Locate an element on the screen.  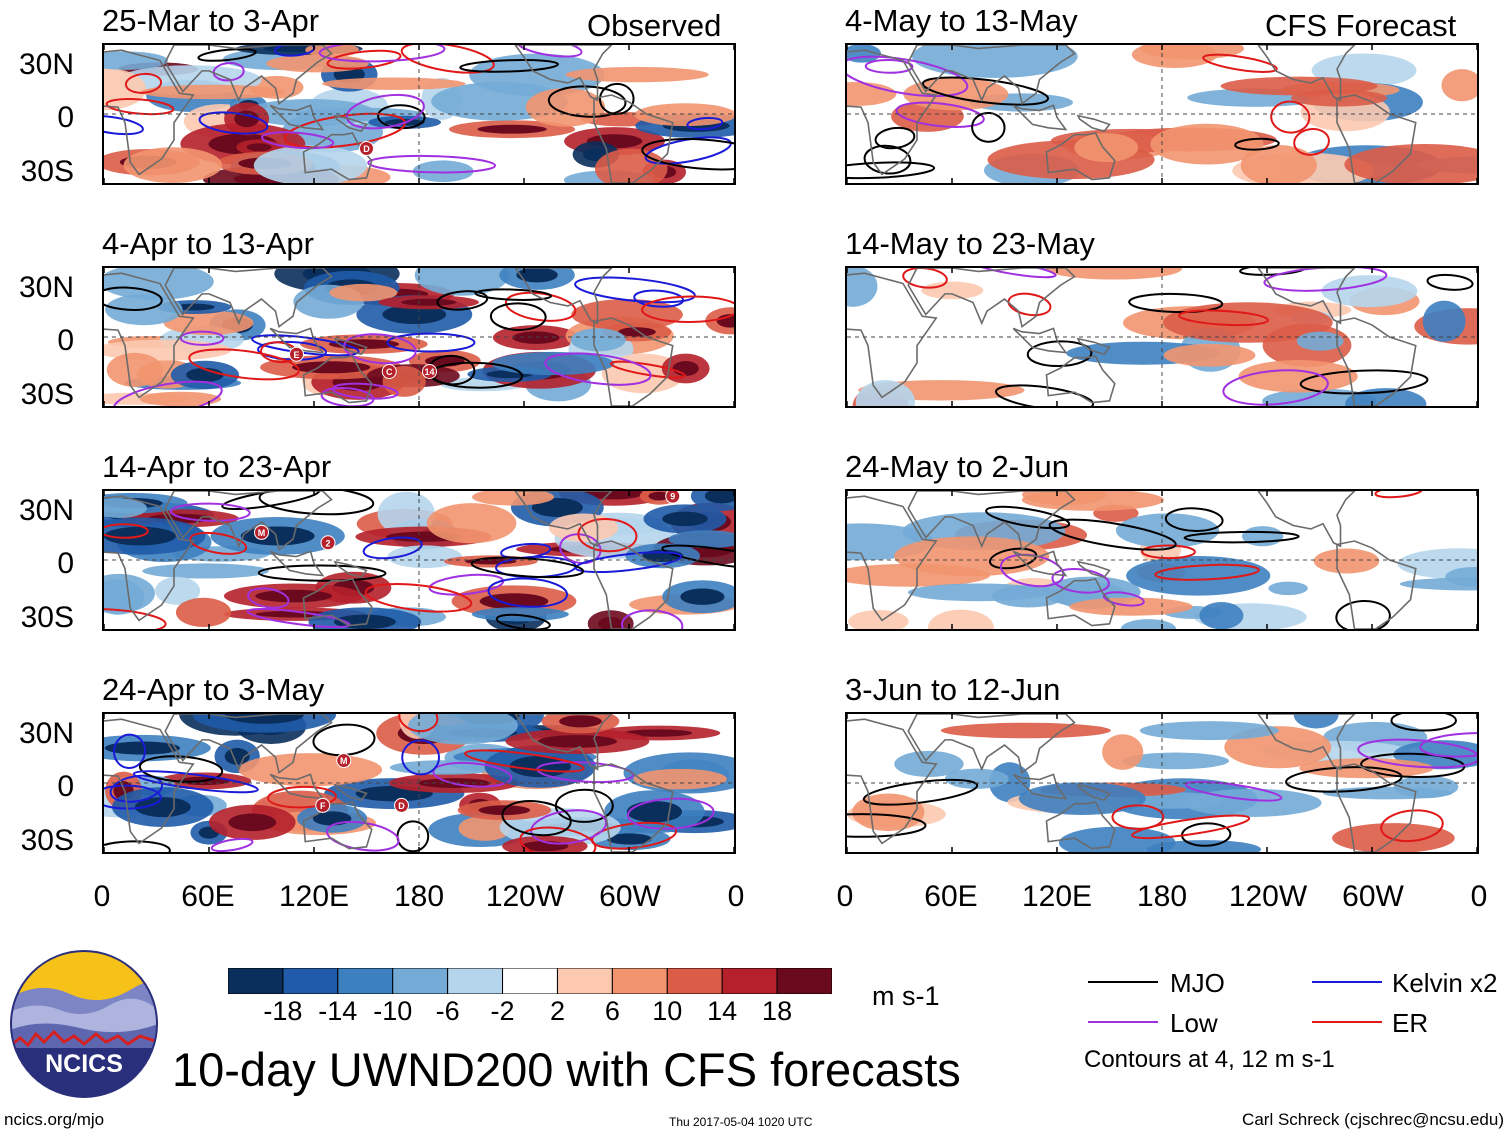
wind-anomaly-field is located at coordinates (419, 337).